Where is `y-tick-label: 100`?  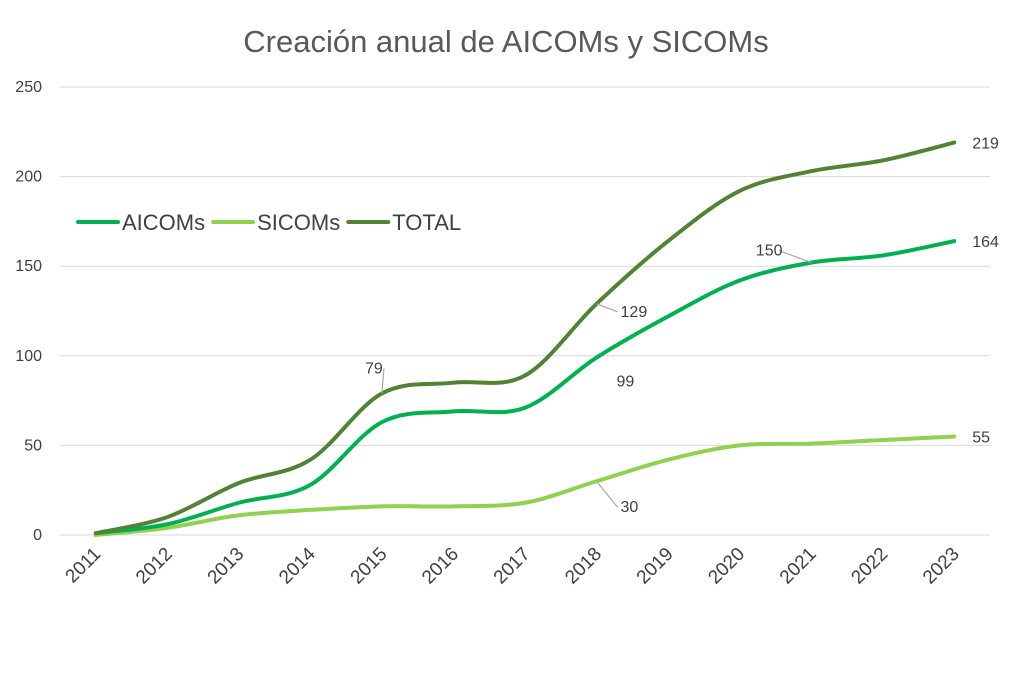 y-tick-label: 100 is located at coordinates (28, 356).